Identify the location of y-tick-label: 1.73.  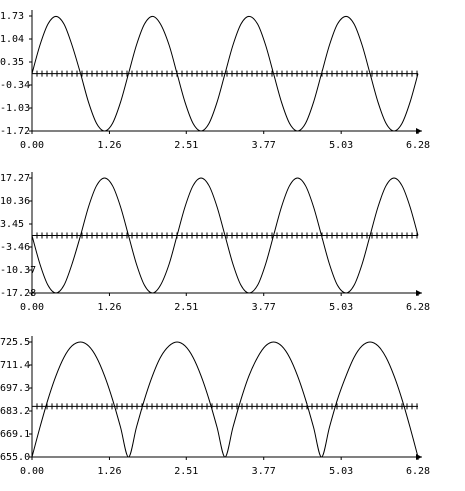
(12, 16).